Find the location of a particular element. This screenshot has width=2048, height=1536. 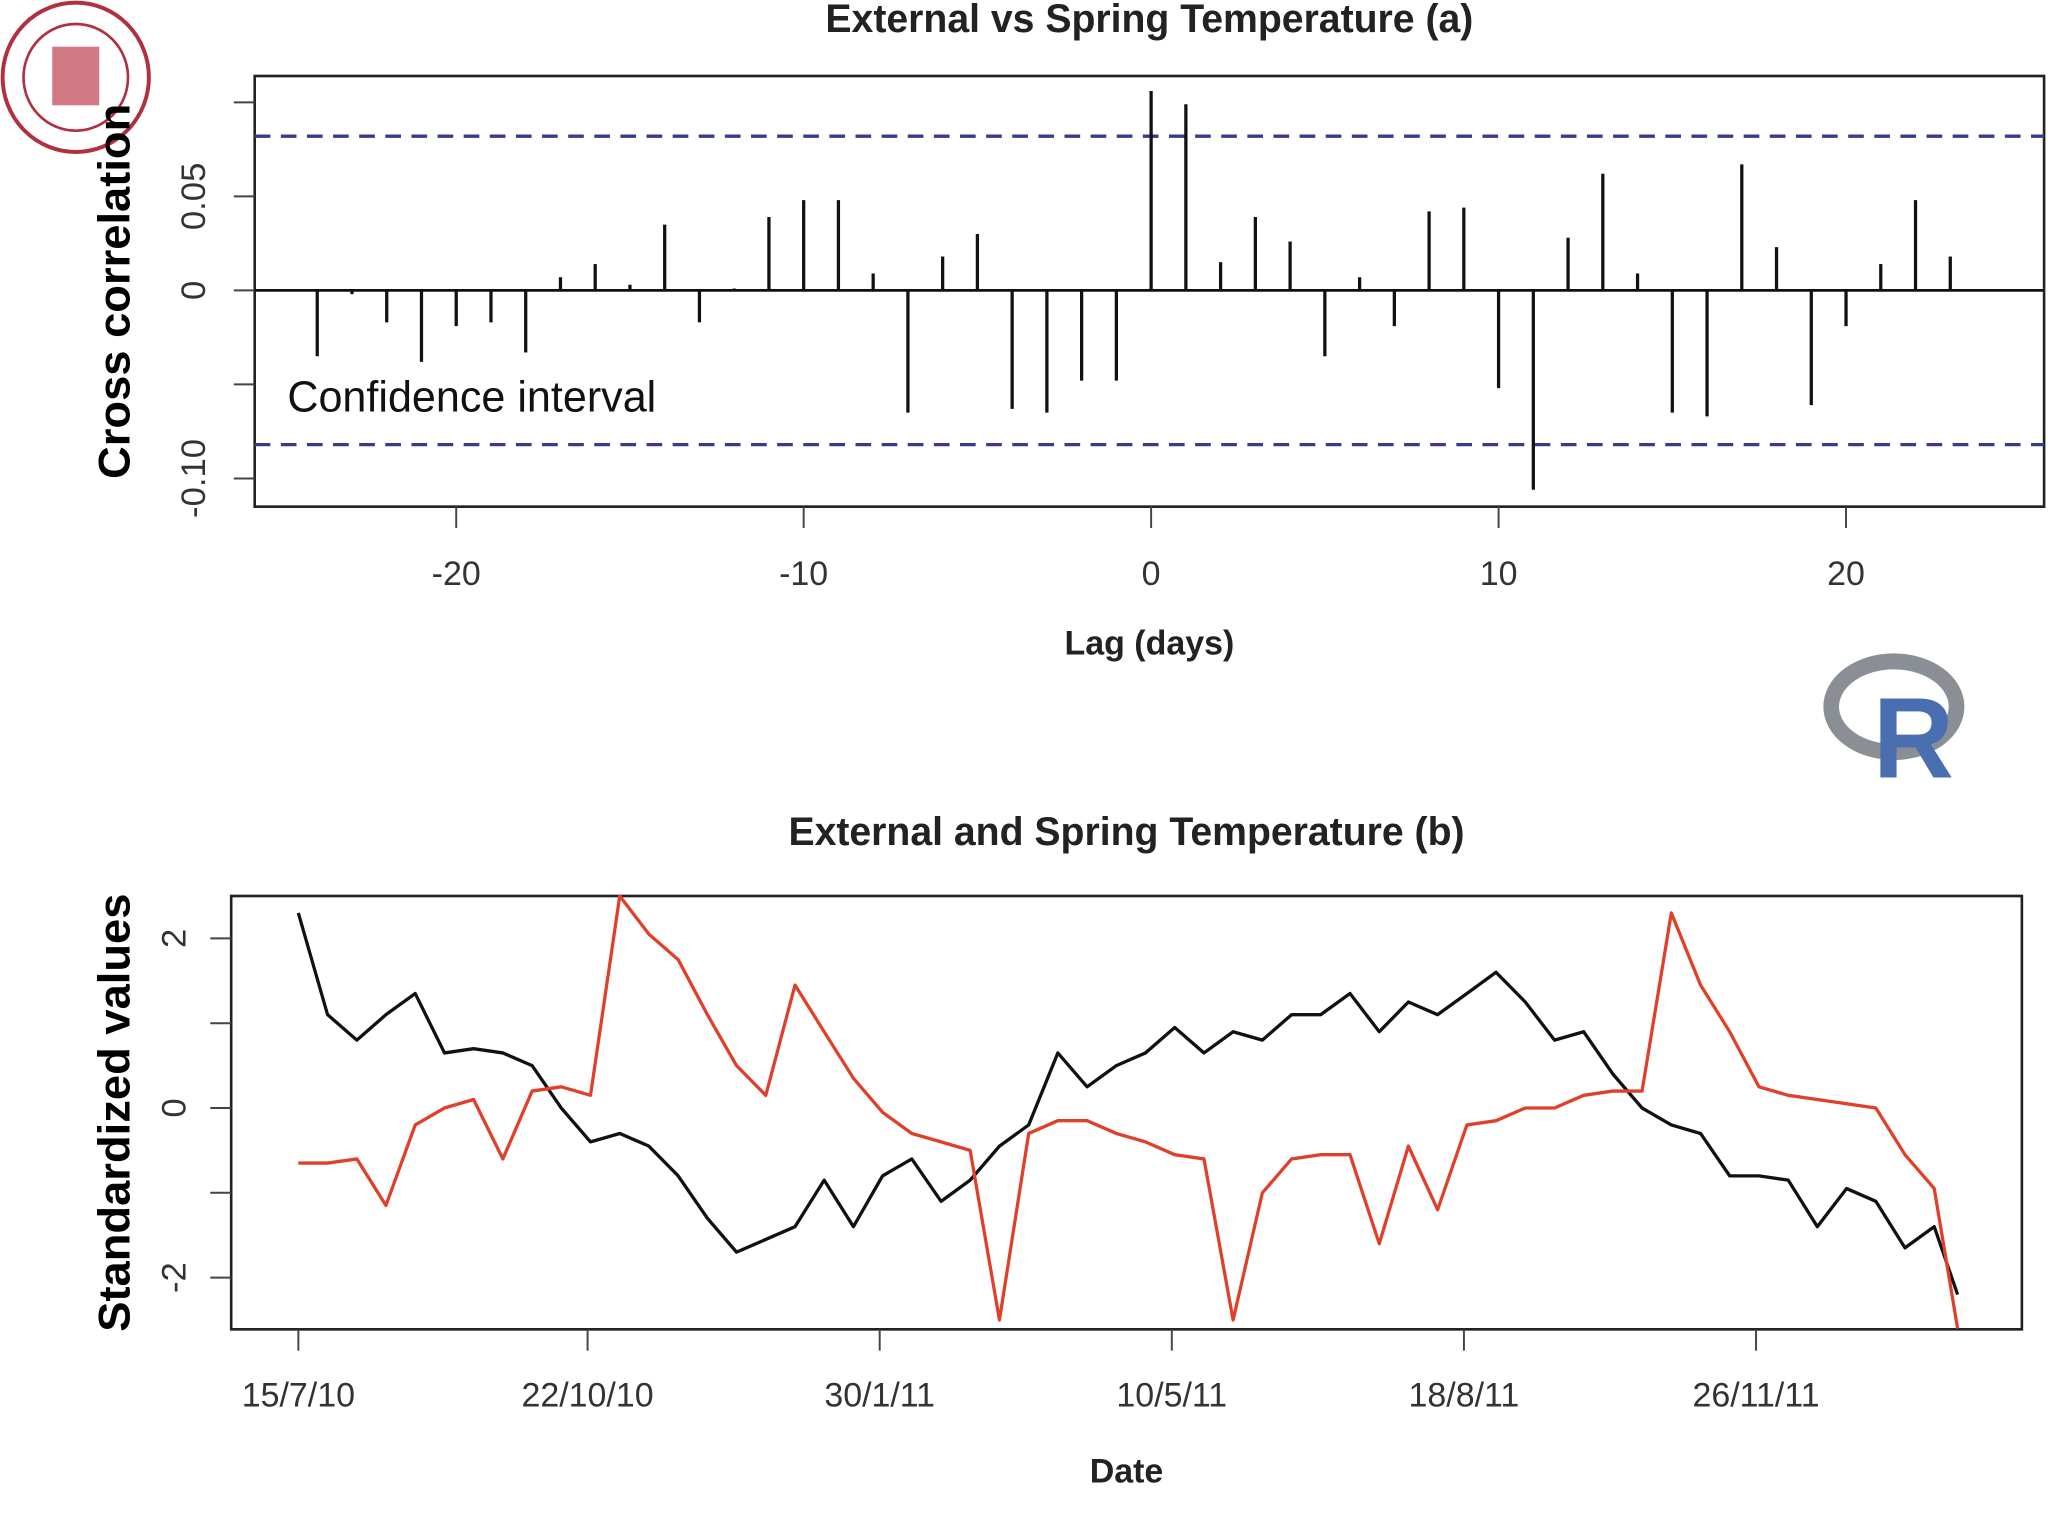

y-axis-label: Standardized values is located at coordinates (114, 1113).